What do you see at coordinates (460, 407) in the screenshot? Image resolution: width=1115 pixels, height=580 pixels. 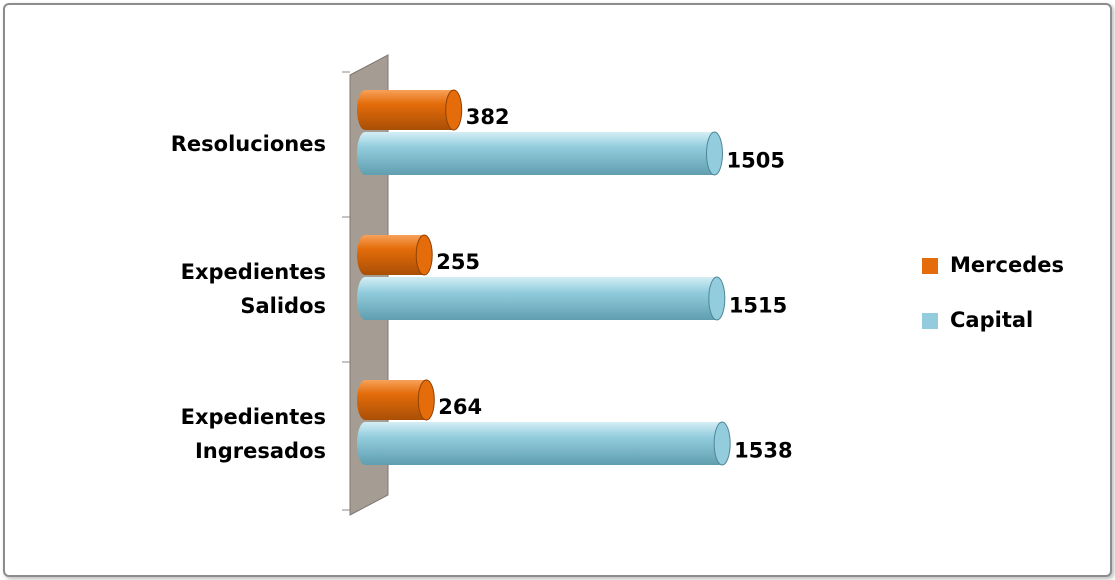 I see `value-label: 264` at bounding box center [460, 407].